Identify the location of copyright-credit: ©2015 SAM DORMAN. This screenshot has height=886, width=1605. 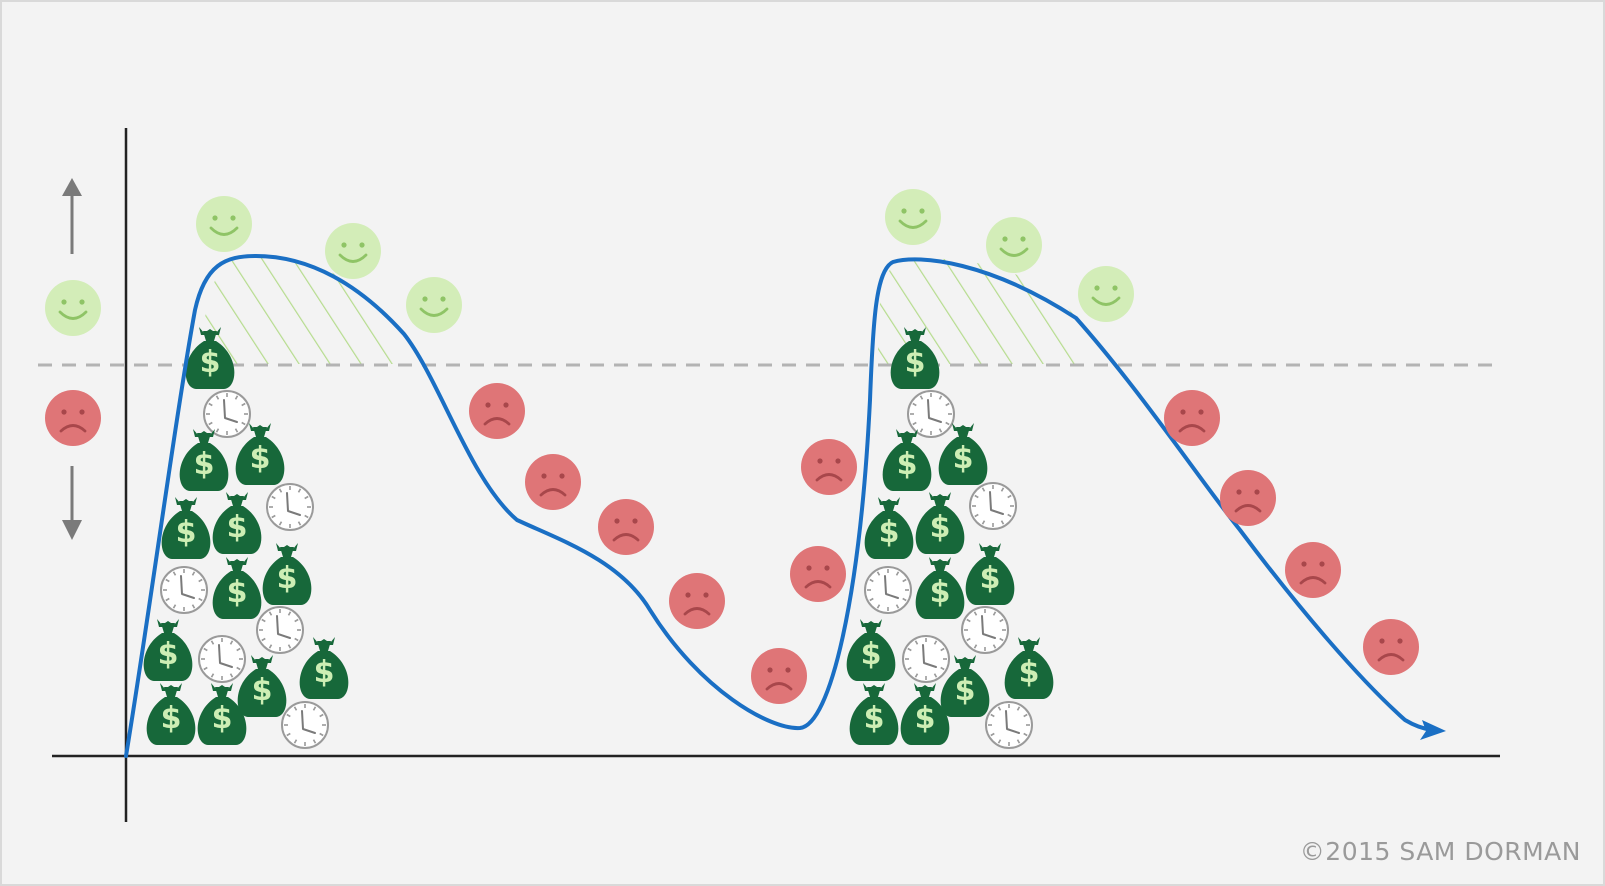
(1440, 851).